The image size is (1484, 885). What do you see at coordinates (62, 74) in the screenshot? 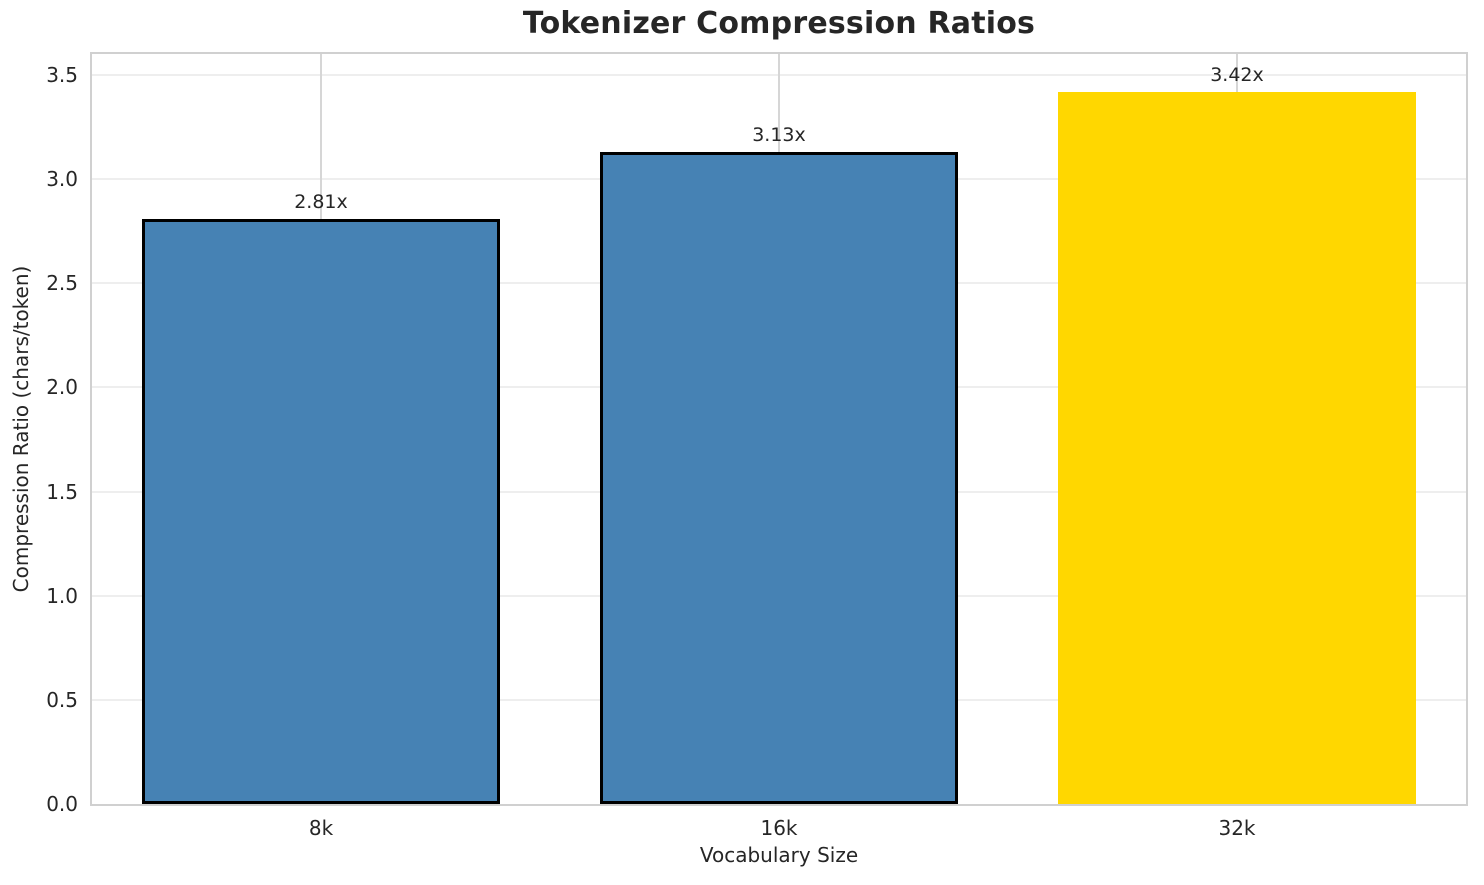
I see `y-tick-label: 3.5` at bounding box center [62, 74].